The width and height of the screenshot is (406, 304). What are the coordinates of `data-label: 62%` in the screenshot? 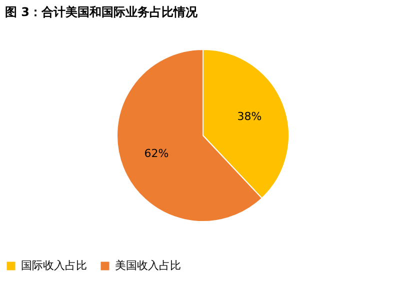 It's located at (156, 153).